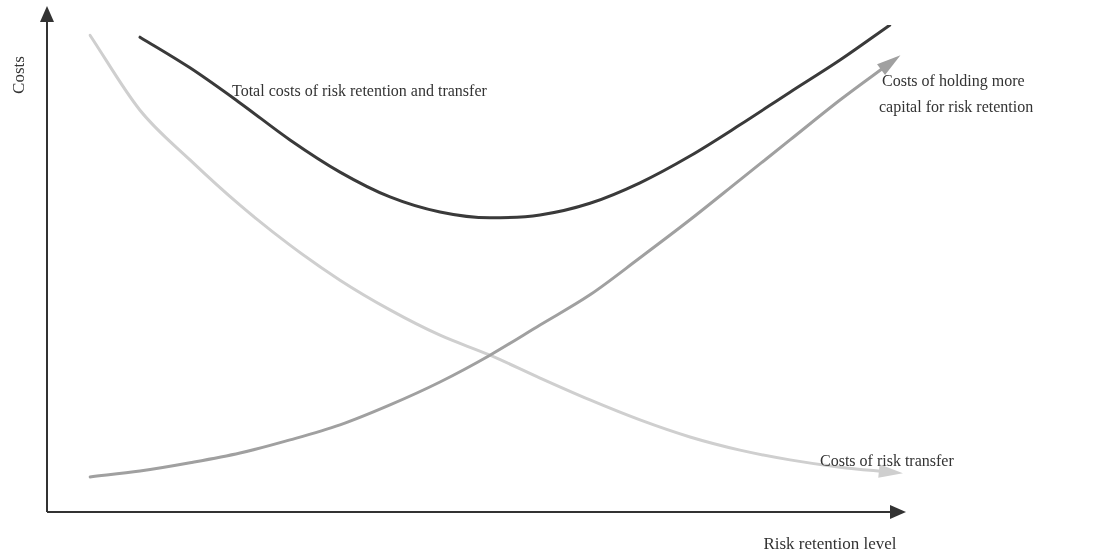 The height and width of the screenshot is (558, 1096). I want to click on x-axis-title: Risk retention level, so click(830, 544).